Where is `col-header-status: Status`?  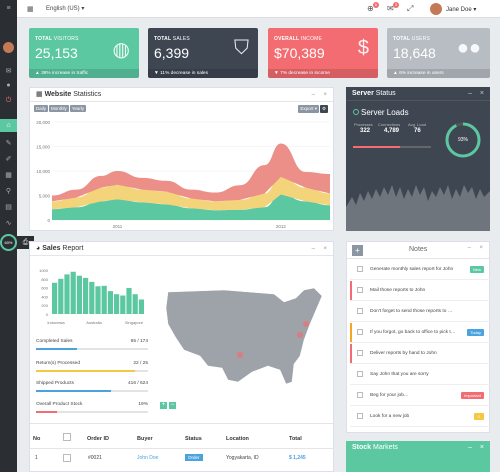
col-header-status: Status is located at coordinates (193, 439).